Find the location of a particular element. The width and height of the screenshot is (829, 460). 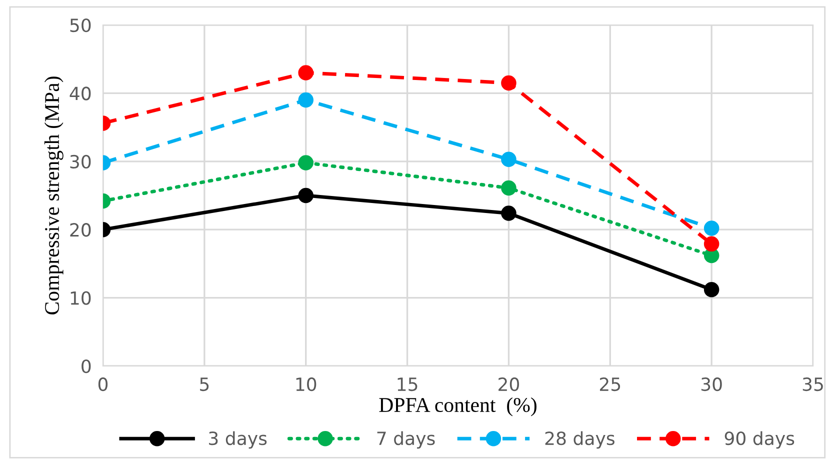

legend-label: 3 days is located at coordinates (238, 440).